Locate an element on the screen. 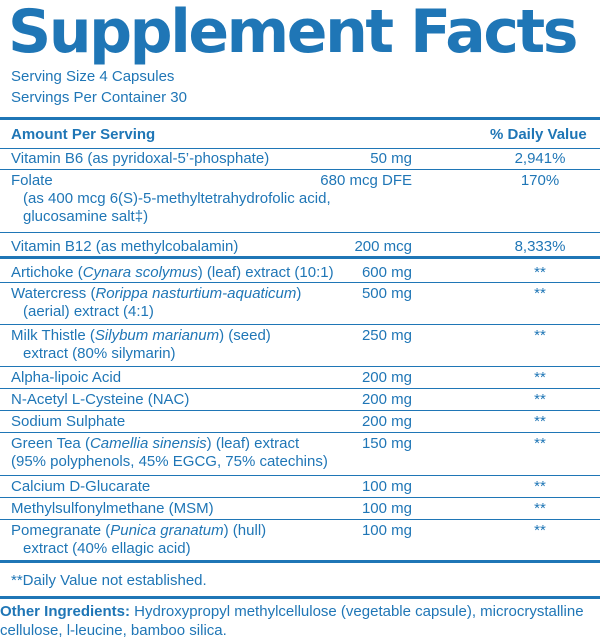 The height and width of the screenshot is (641, 600). table-header: Amount Per Serving % Daily Value is located at coordinates (300, 134).